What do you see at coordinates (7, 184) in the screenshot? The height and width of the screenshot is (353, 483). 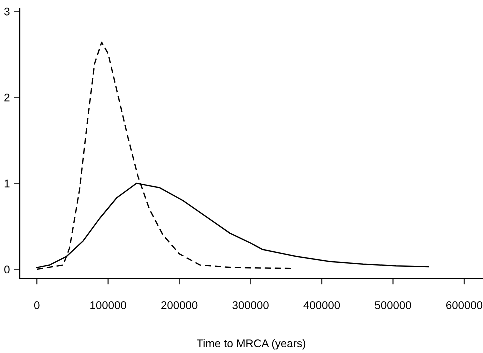 I see `y-tick-label: 1` at bounding box center [7, 184].